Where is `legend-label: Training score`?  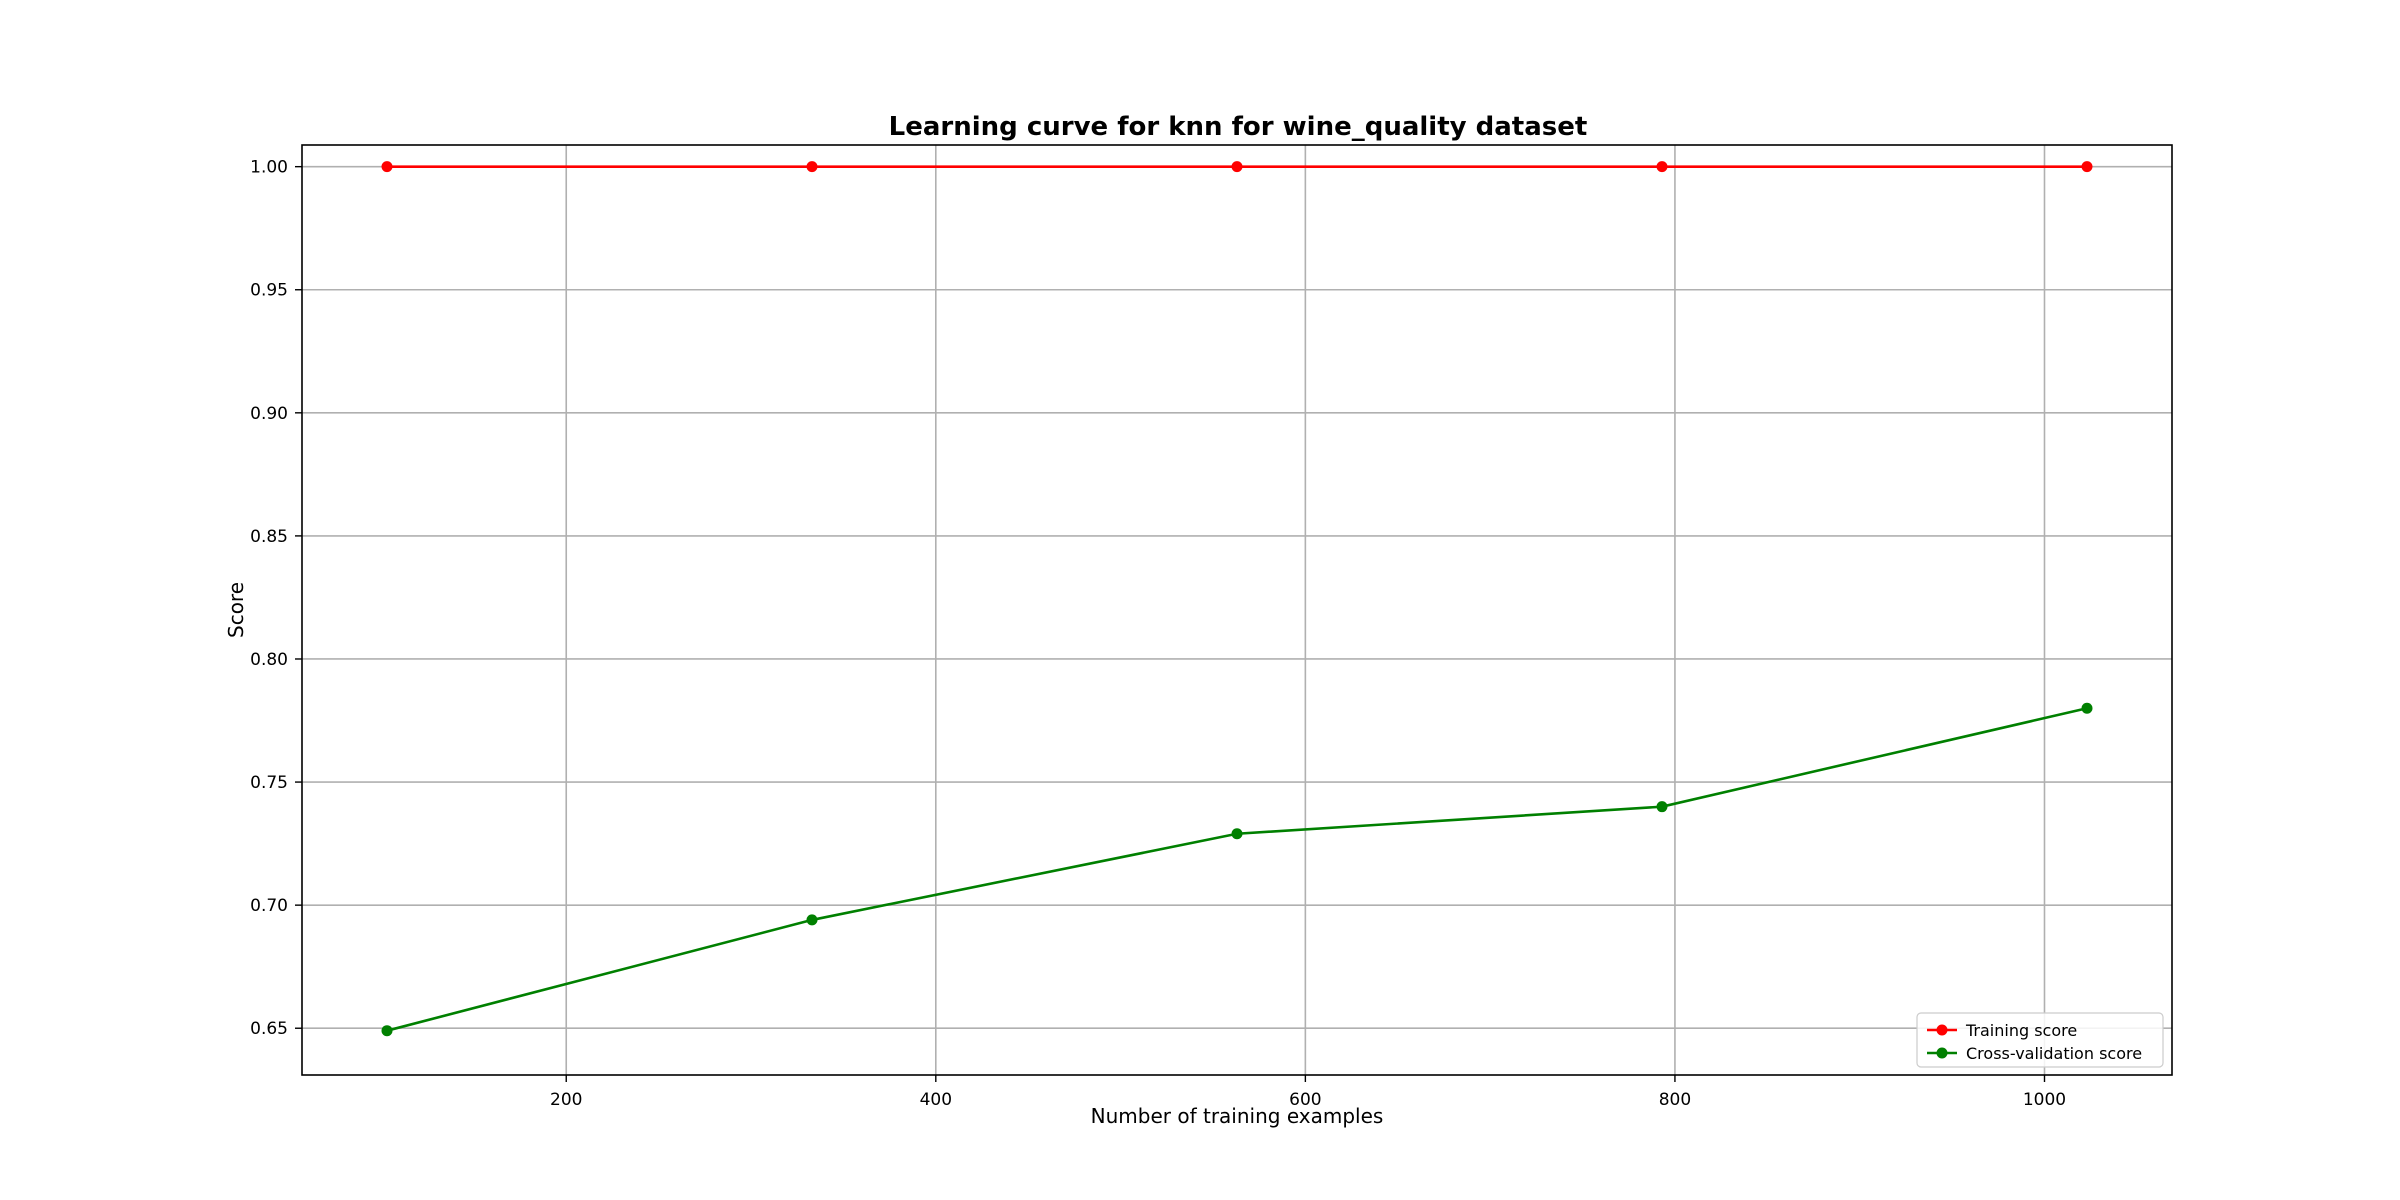 legend-label: Training score is located at coordinates (2021, 1030).